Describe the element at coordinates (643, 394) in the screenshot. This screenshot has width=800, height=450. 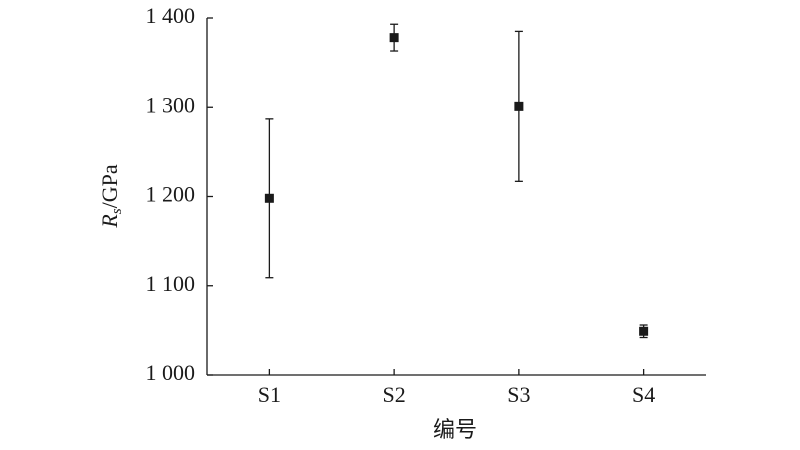
I see `x-tick-label: S4` at that location.